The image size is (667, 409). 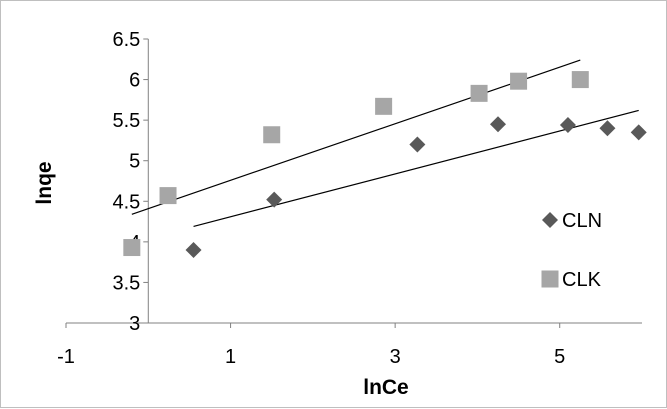 I want to click on y-tick-label: 4.5, so click(x=126, y=202).